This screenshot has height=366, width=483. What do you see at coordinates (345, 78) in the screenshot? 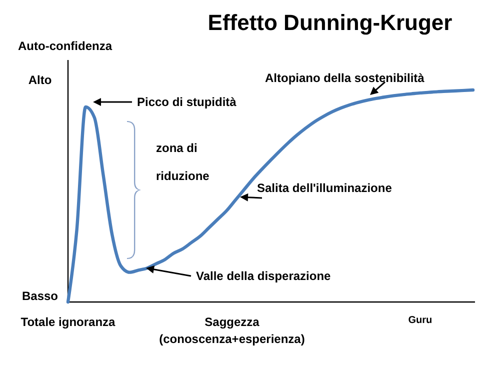
I see `text: Altopiano della sostenibilità` at bounding box center [345, 78].